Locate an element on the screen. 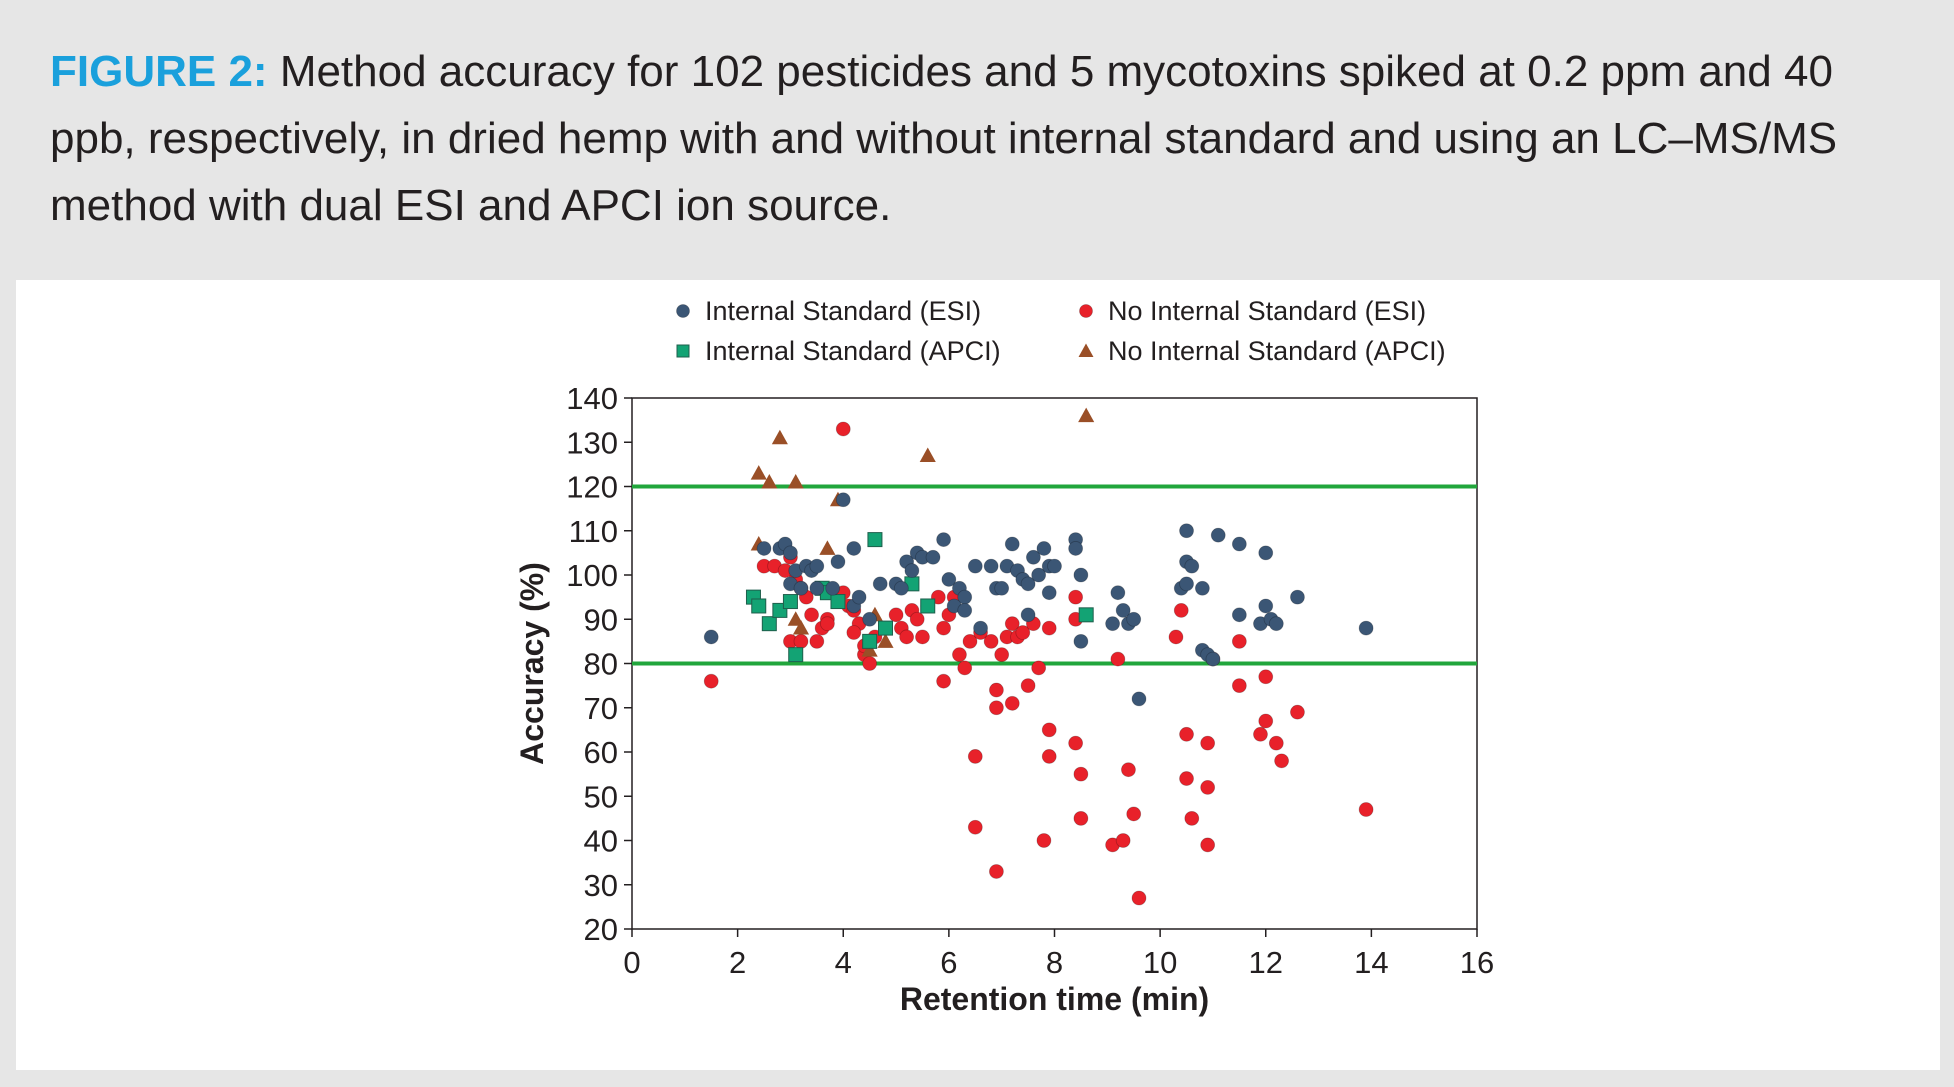  x-tick-label: 6 is located at coordinates (948, 962).